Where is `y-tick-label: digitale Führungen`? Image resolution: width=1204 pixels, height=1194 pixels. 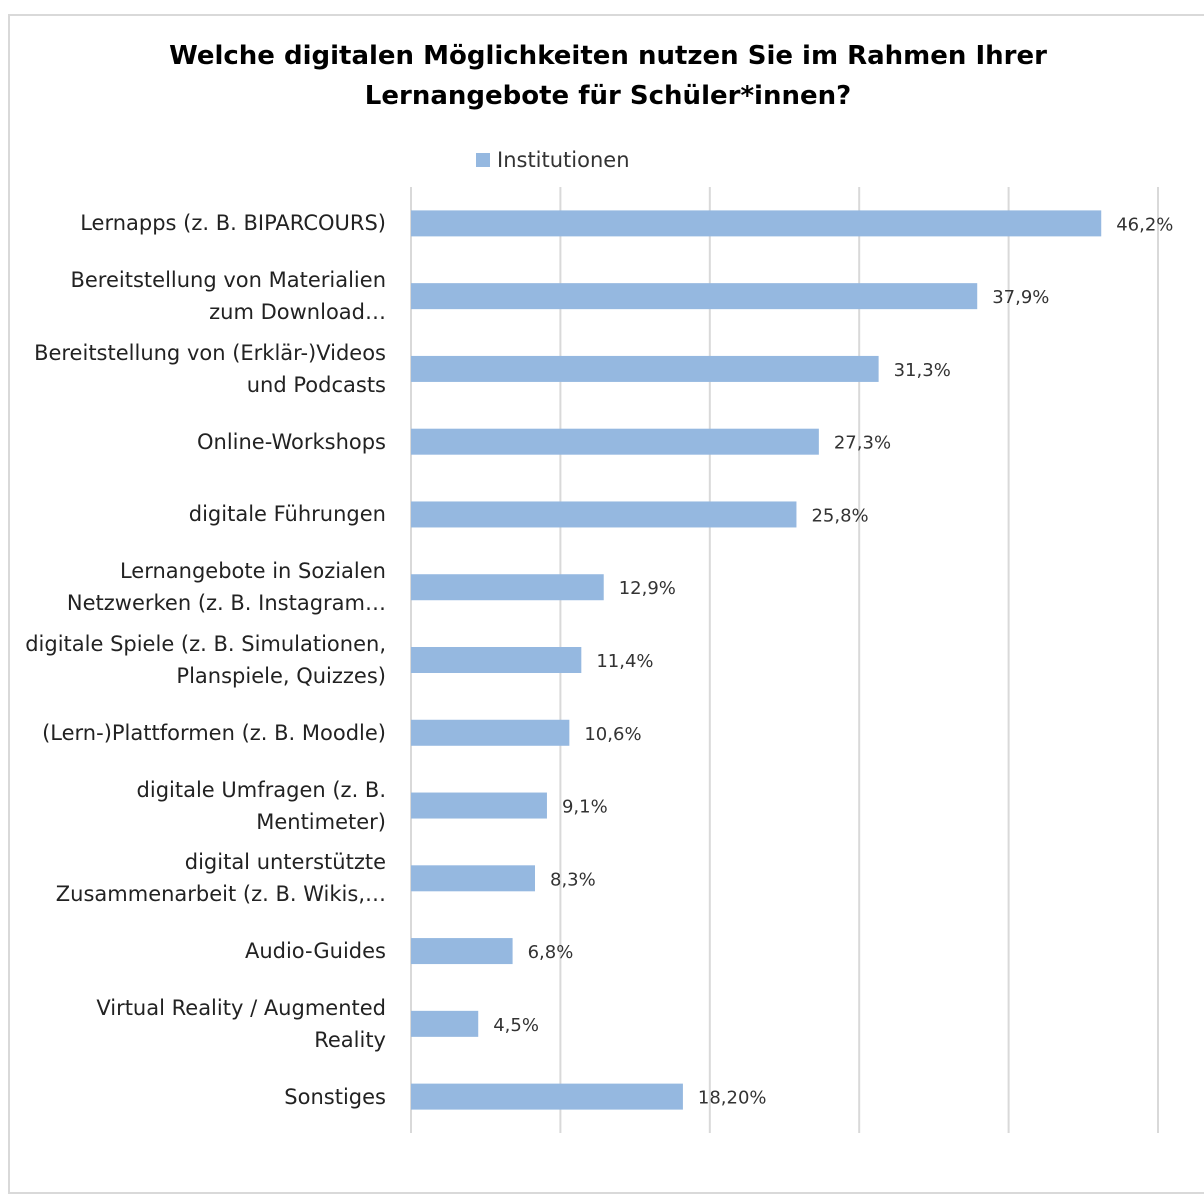 y-tick-label: digitale Führungen is located at coordinates (287, 514).